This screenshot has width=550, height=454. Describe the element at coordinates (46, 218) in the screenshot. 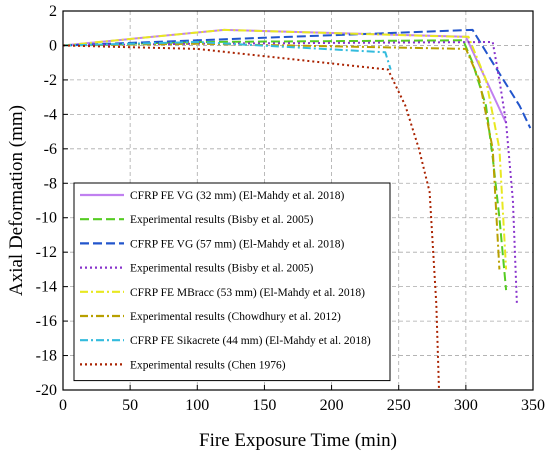

I see `y-tick-label: -10` at that location.